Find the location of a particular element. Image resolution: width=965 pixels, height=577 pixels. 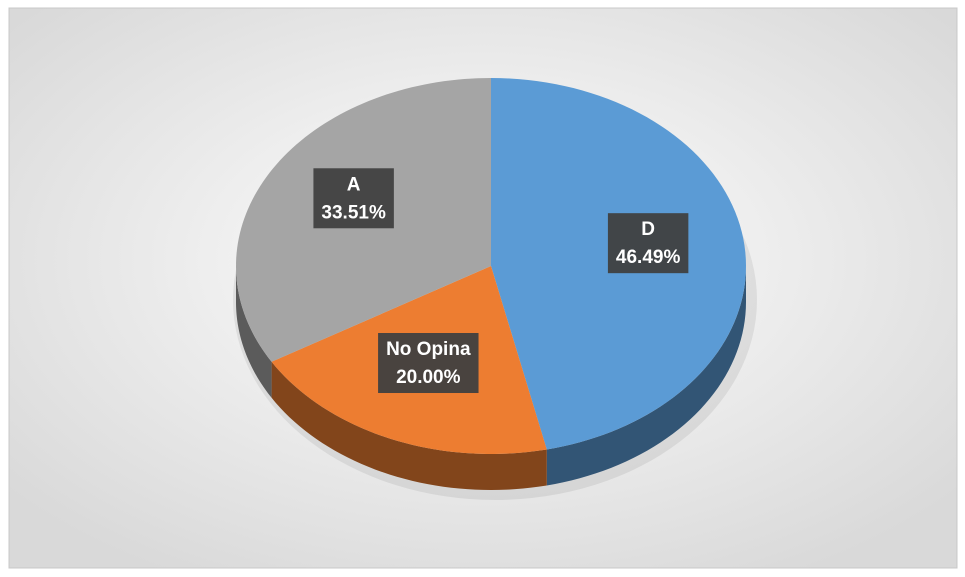

label-value: 20.00% is located at coordinates (428, 377).